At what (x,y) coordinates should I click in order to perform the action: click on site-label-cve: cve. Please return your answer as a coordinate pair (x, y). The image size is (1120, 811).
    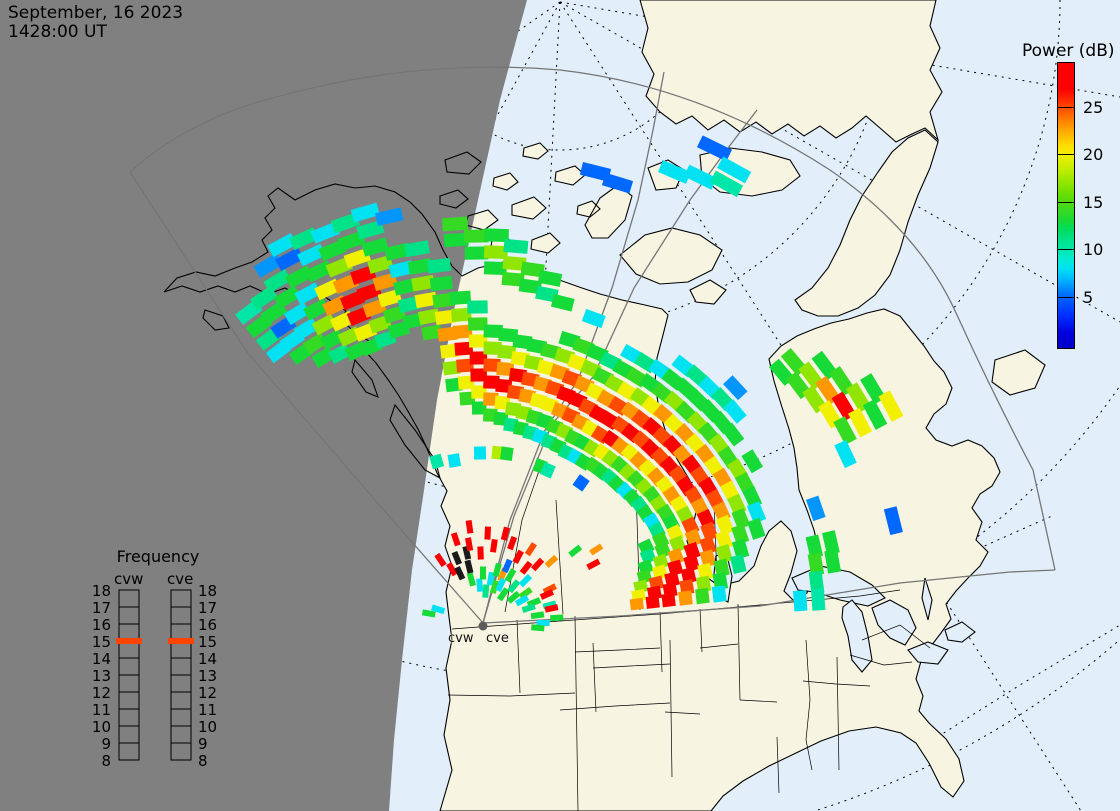
    Looking at the image, I should click on (497, 638).